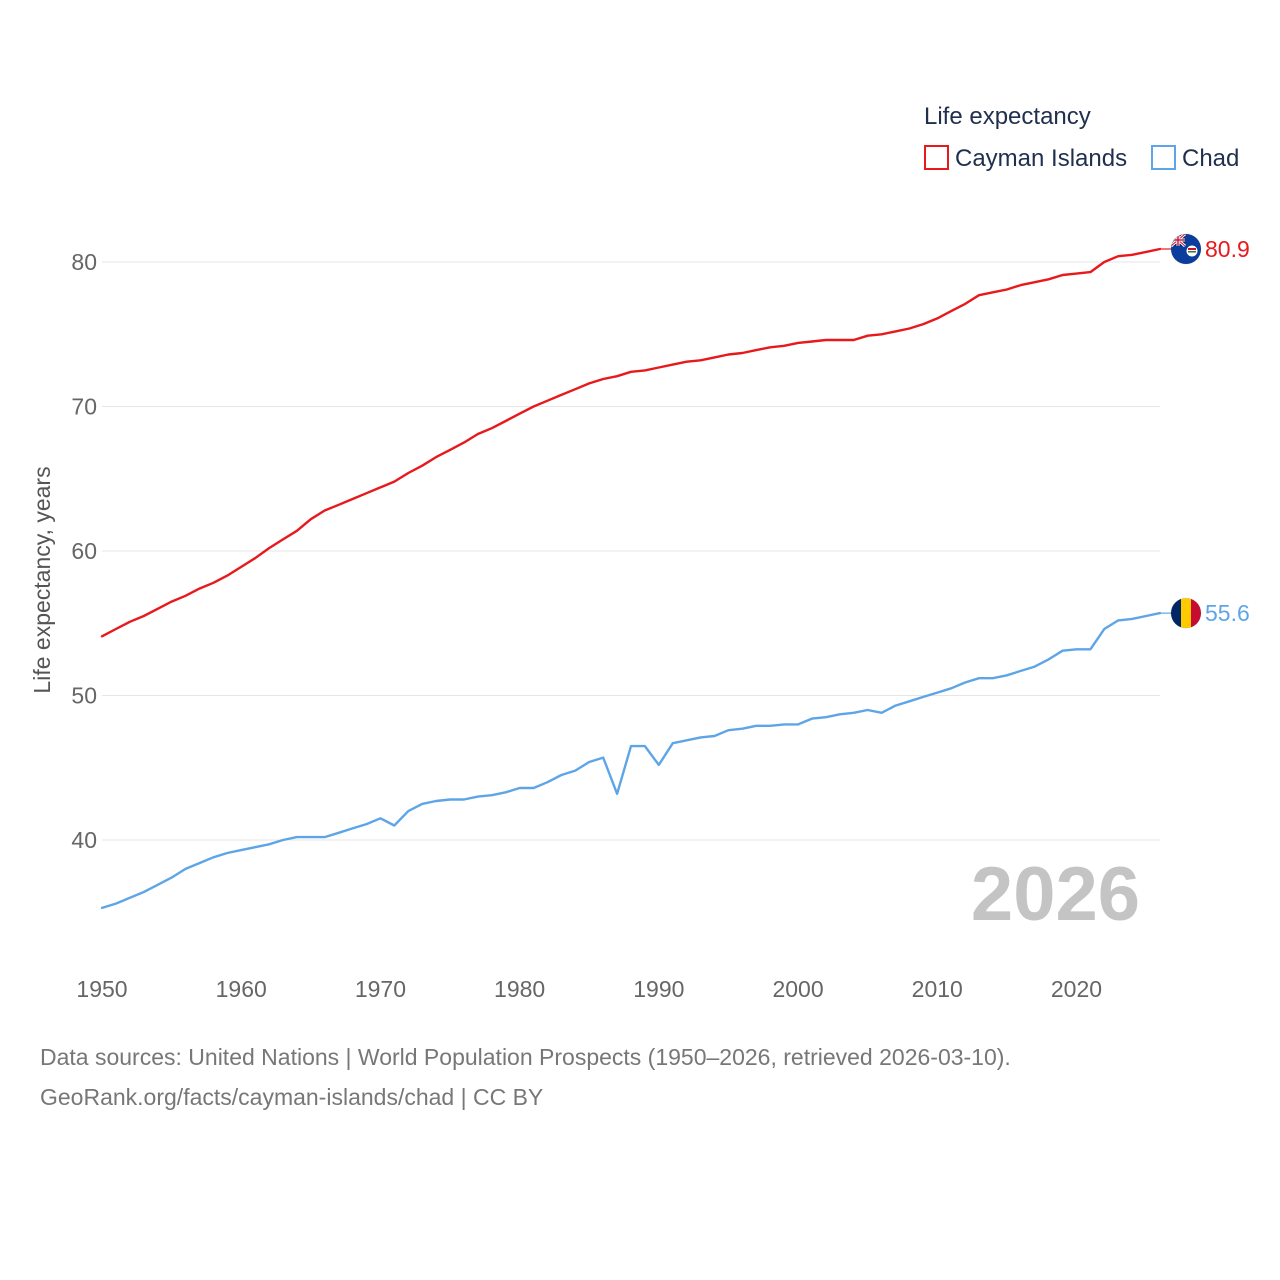 Image resolution: width=1280 pixels, height=1280 pixels. I want to click on end-value-label-cayman-islands: 80.9, so click(1227, 249).